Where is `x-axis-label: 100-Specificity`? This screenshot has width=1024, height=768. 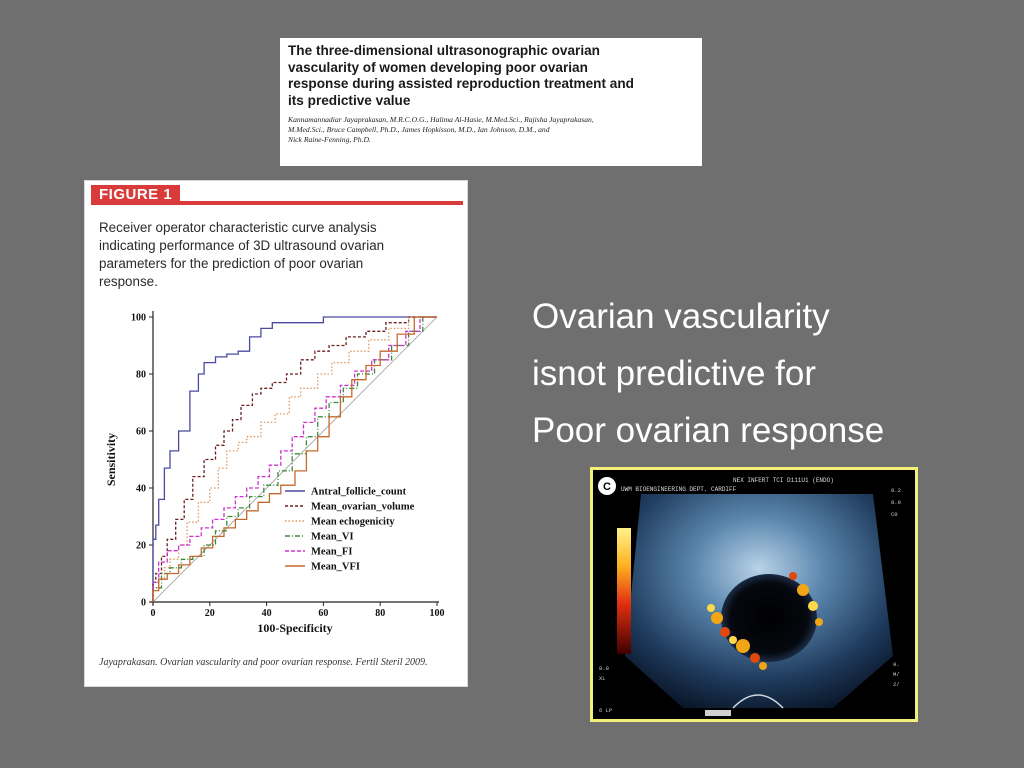
x-axis-label: 100-Specificity is located at coordinates (294, 628).